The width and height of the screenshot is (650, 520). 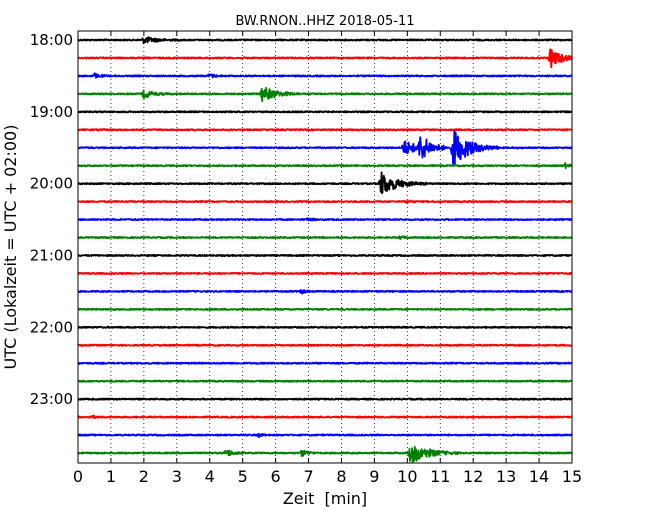 What do you see at coordinates (210, 476) in the screenshot?
I see `x-tick-label: 4` at bounding box center [210, 476].